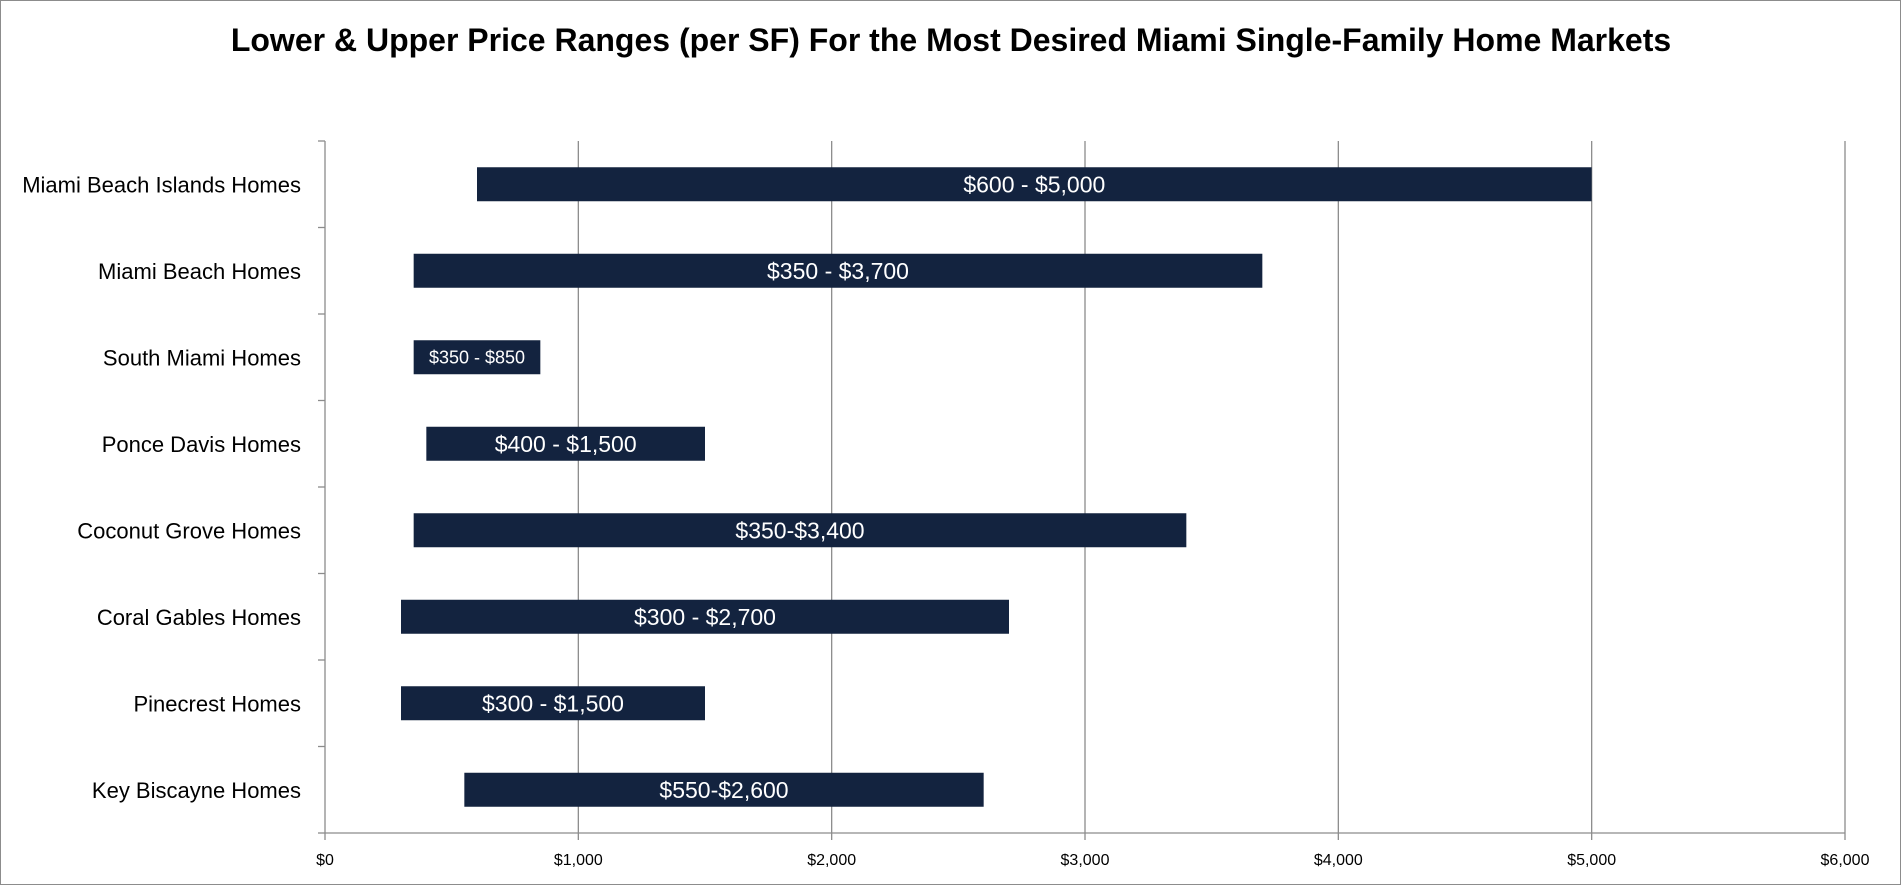 The image size is (1901, 885). I want to click on x-tick-label: $4,000, so click(1338, 860).